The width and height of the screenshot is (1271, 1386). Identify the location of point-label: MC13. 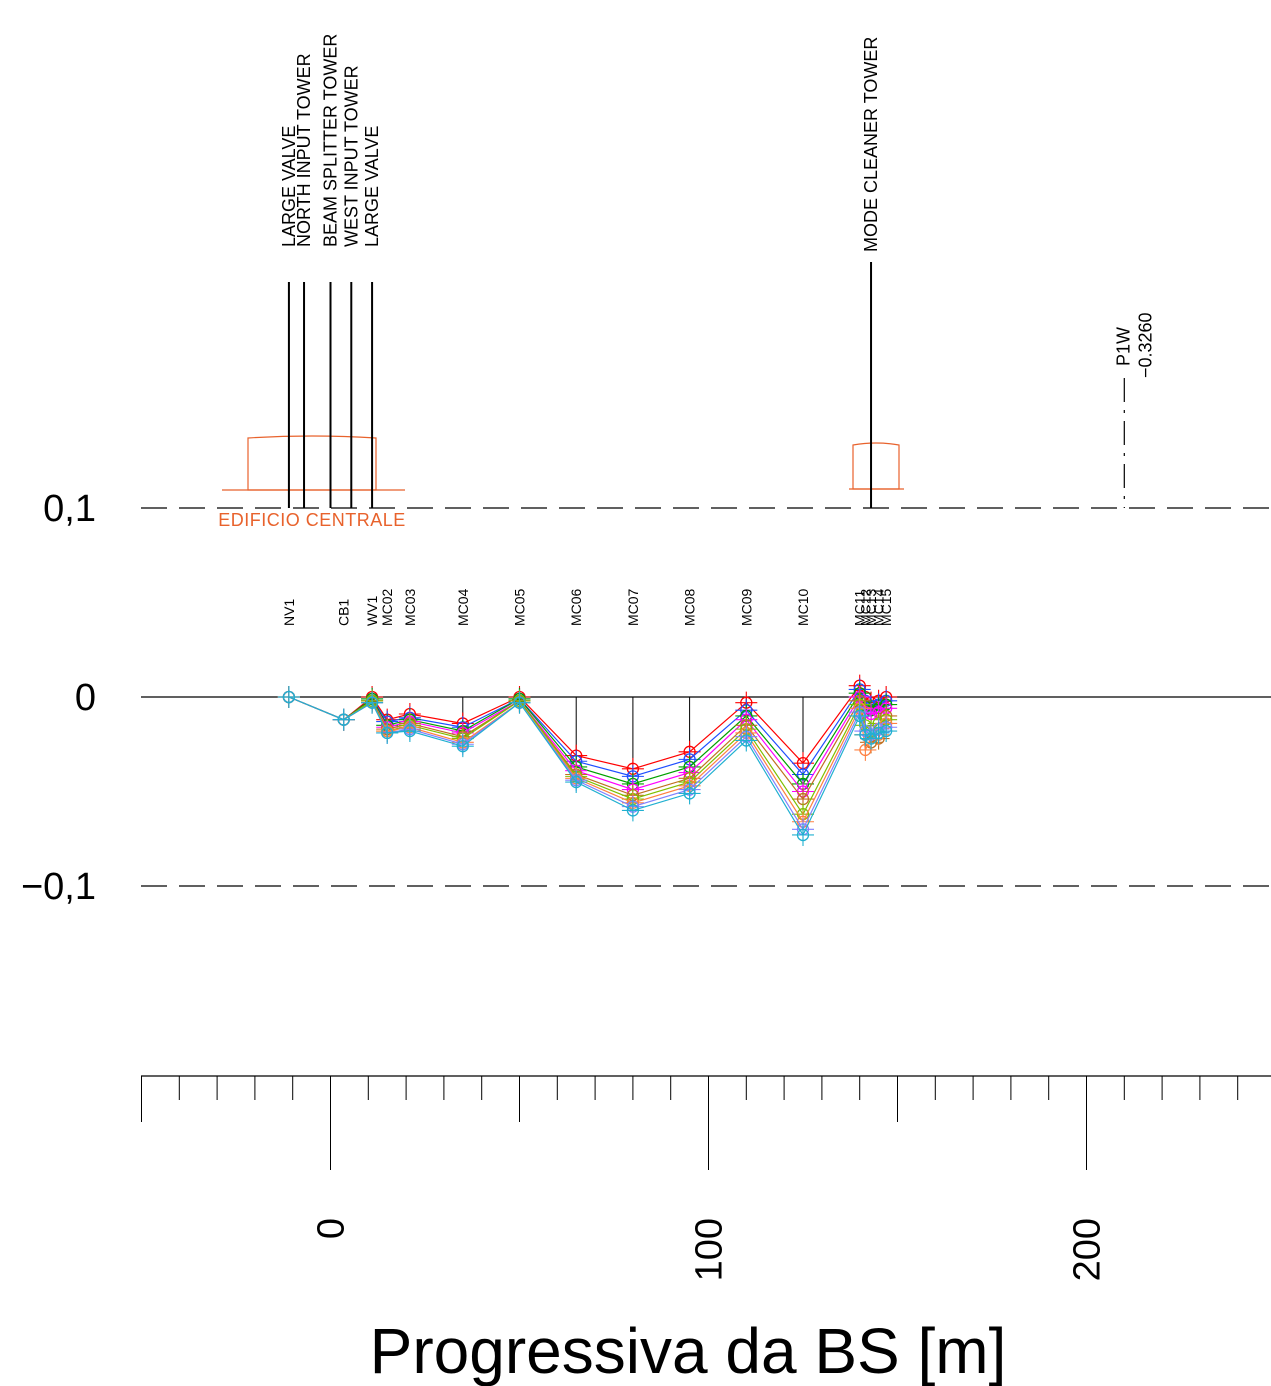
(871, 607).